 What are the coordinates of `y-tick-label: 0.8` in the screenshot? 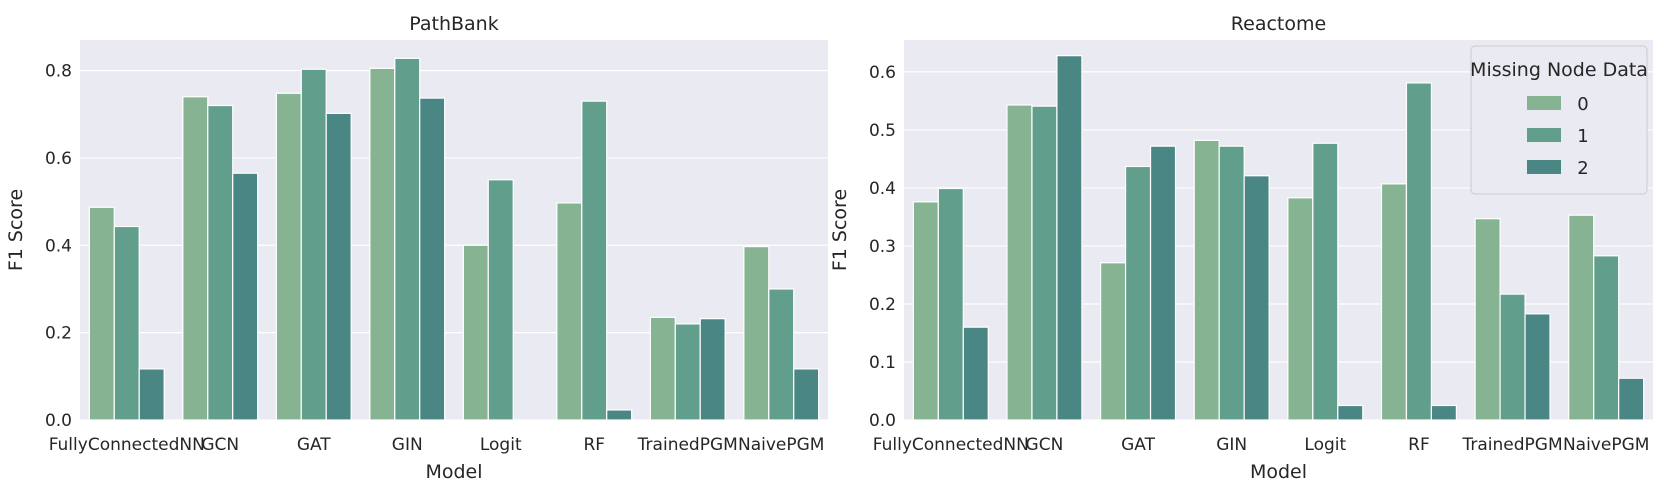 It's located at (58, 72).